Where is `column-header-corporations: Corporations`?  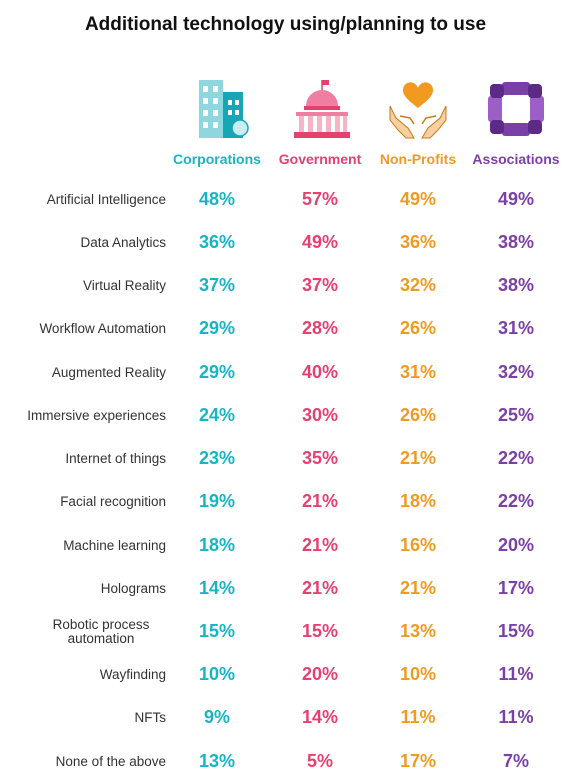 column-header-corporations: Corporations is located at coordinates (217, 159).